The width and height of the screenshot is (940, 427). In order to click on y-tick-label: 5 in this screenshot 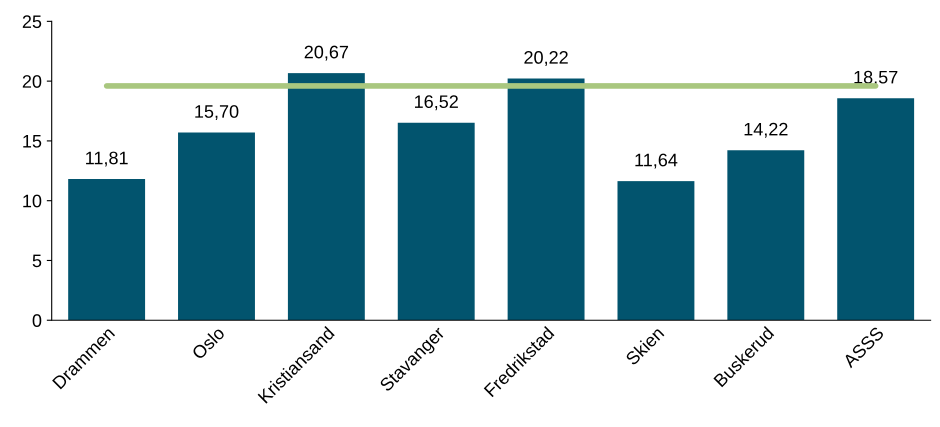, I will do `click(37, 261)`.